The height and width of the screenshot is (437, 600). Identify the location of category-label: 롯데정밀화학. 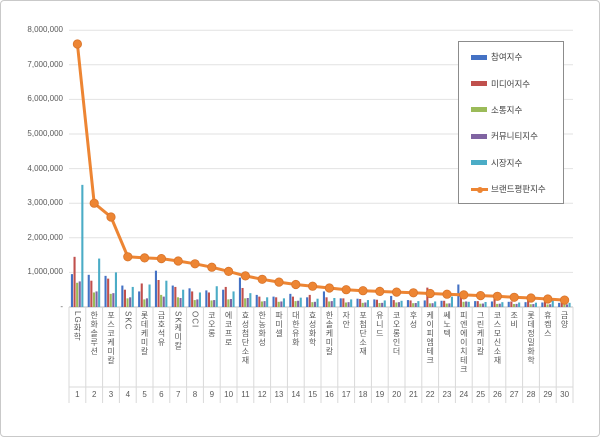
(531, 338).